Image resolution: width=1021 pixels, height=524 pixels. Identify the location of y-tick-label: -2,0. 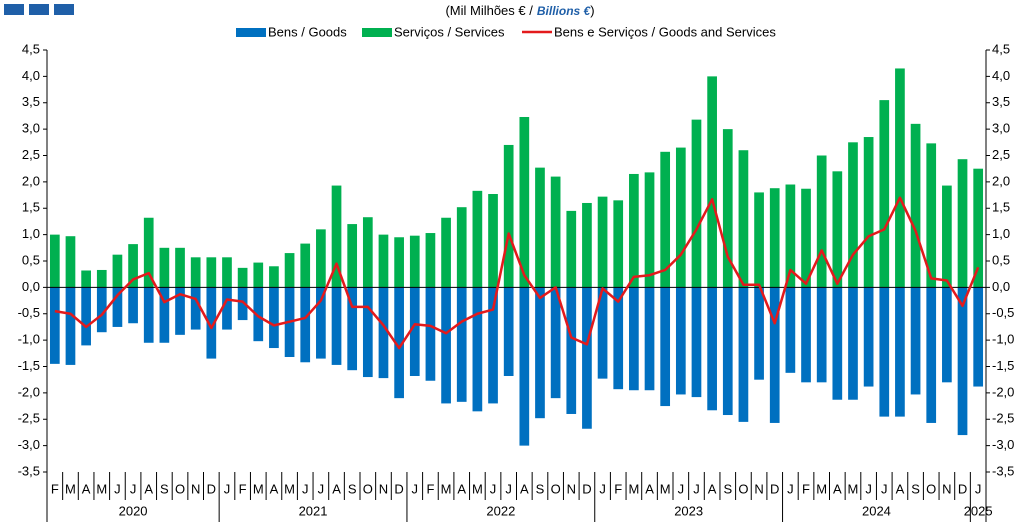
(29, 391).